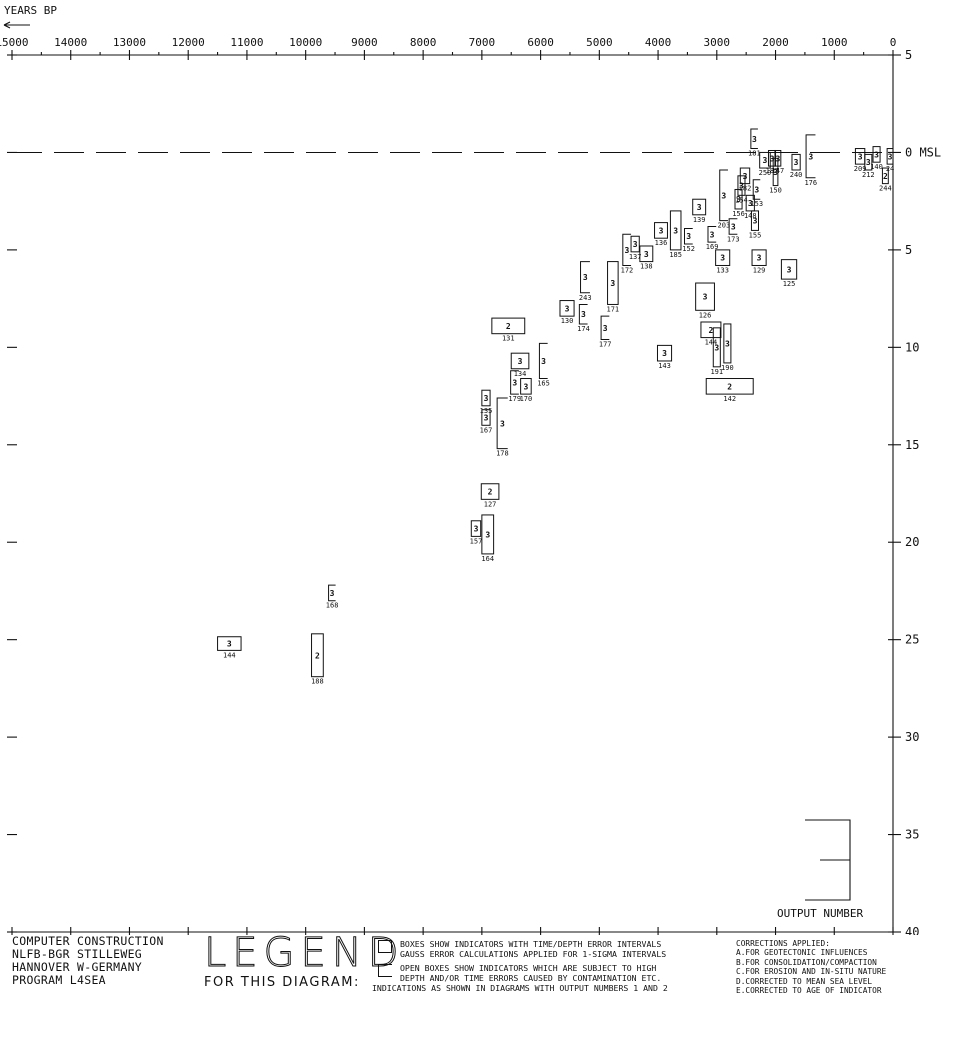  What do you see at coordinates (635, 257) in the screenshot?
I see `indicator-id-label: 137` at bounding box center [635, 257].